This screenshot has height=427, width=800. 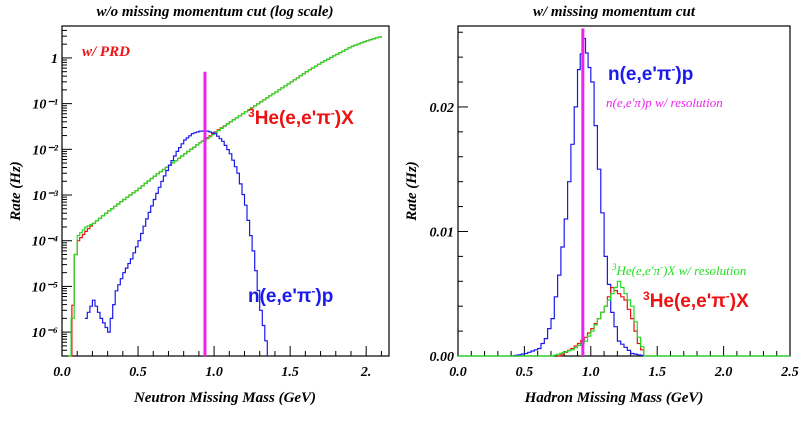 I want to click on right-annotation-neutron-res: n(e,e'π)p w/ resolution, so click(x=664, y=102).